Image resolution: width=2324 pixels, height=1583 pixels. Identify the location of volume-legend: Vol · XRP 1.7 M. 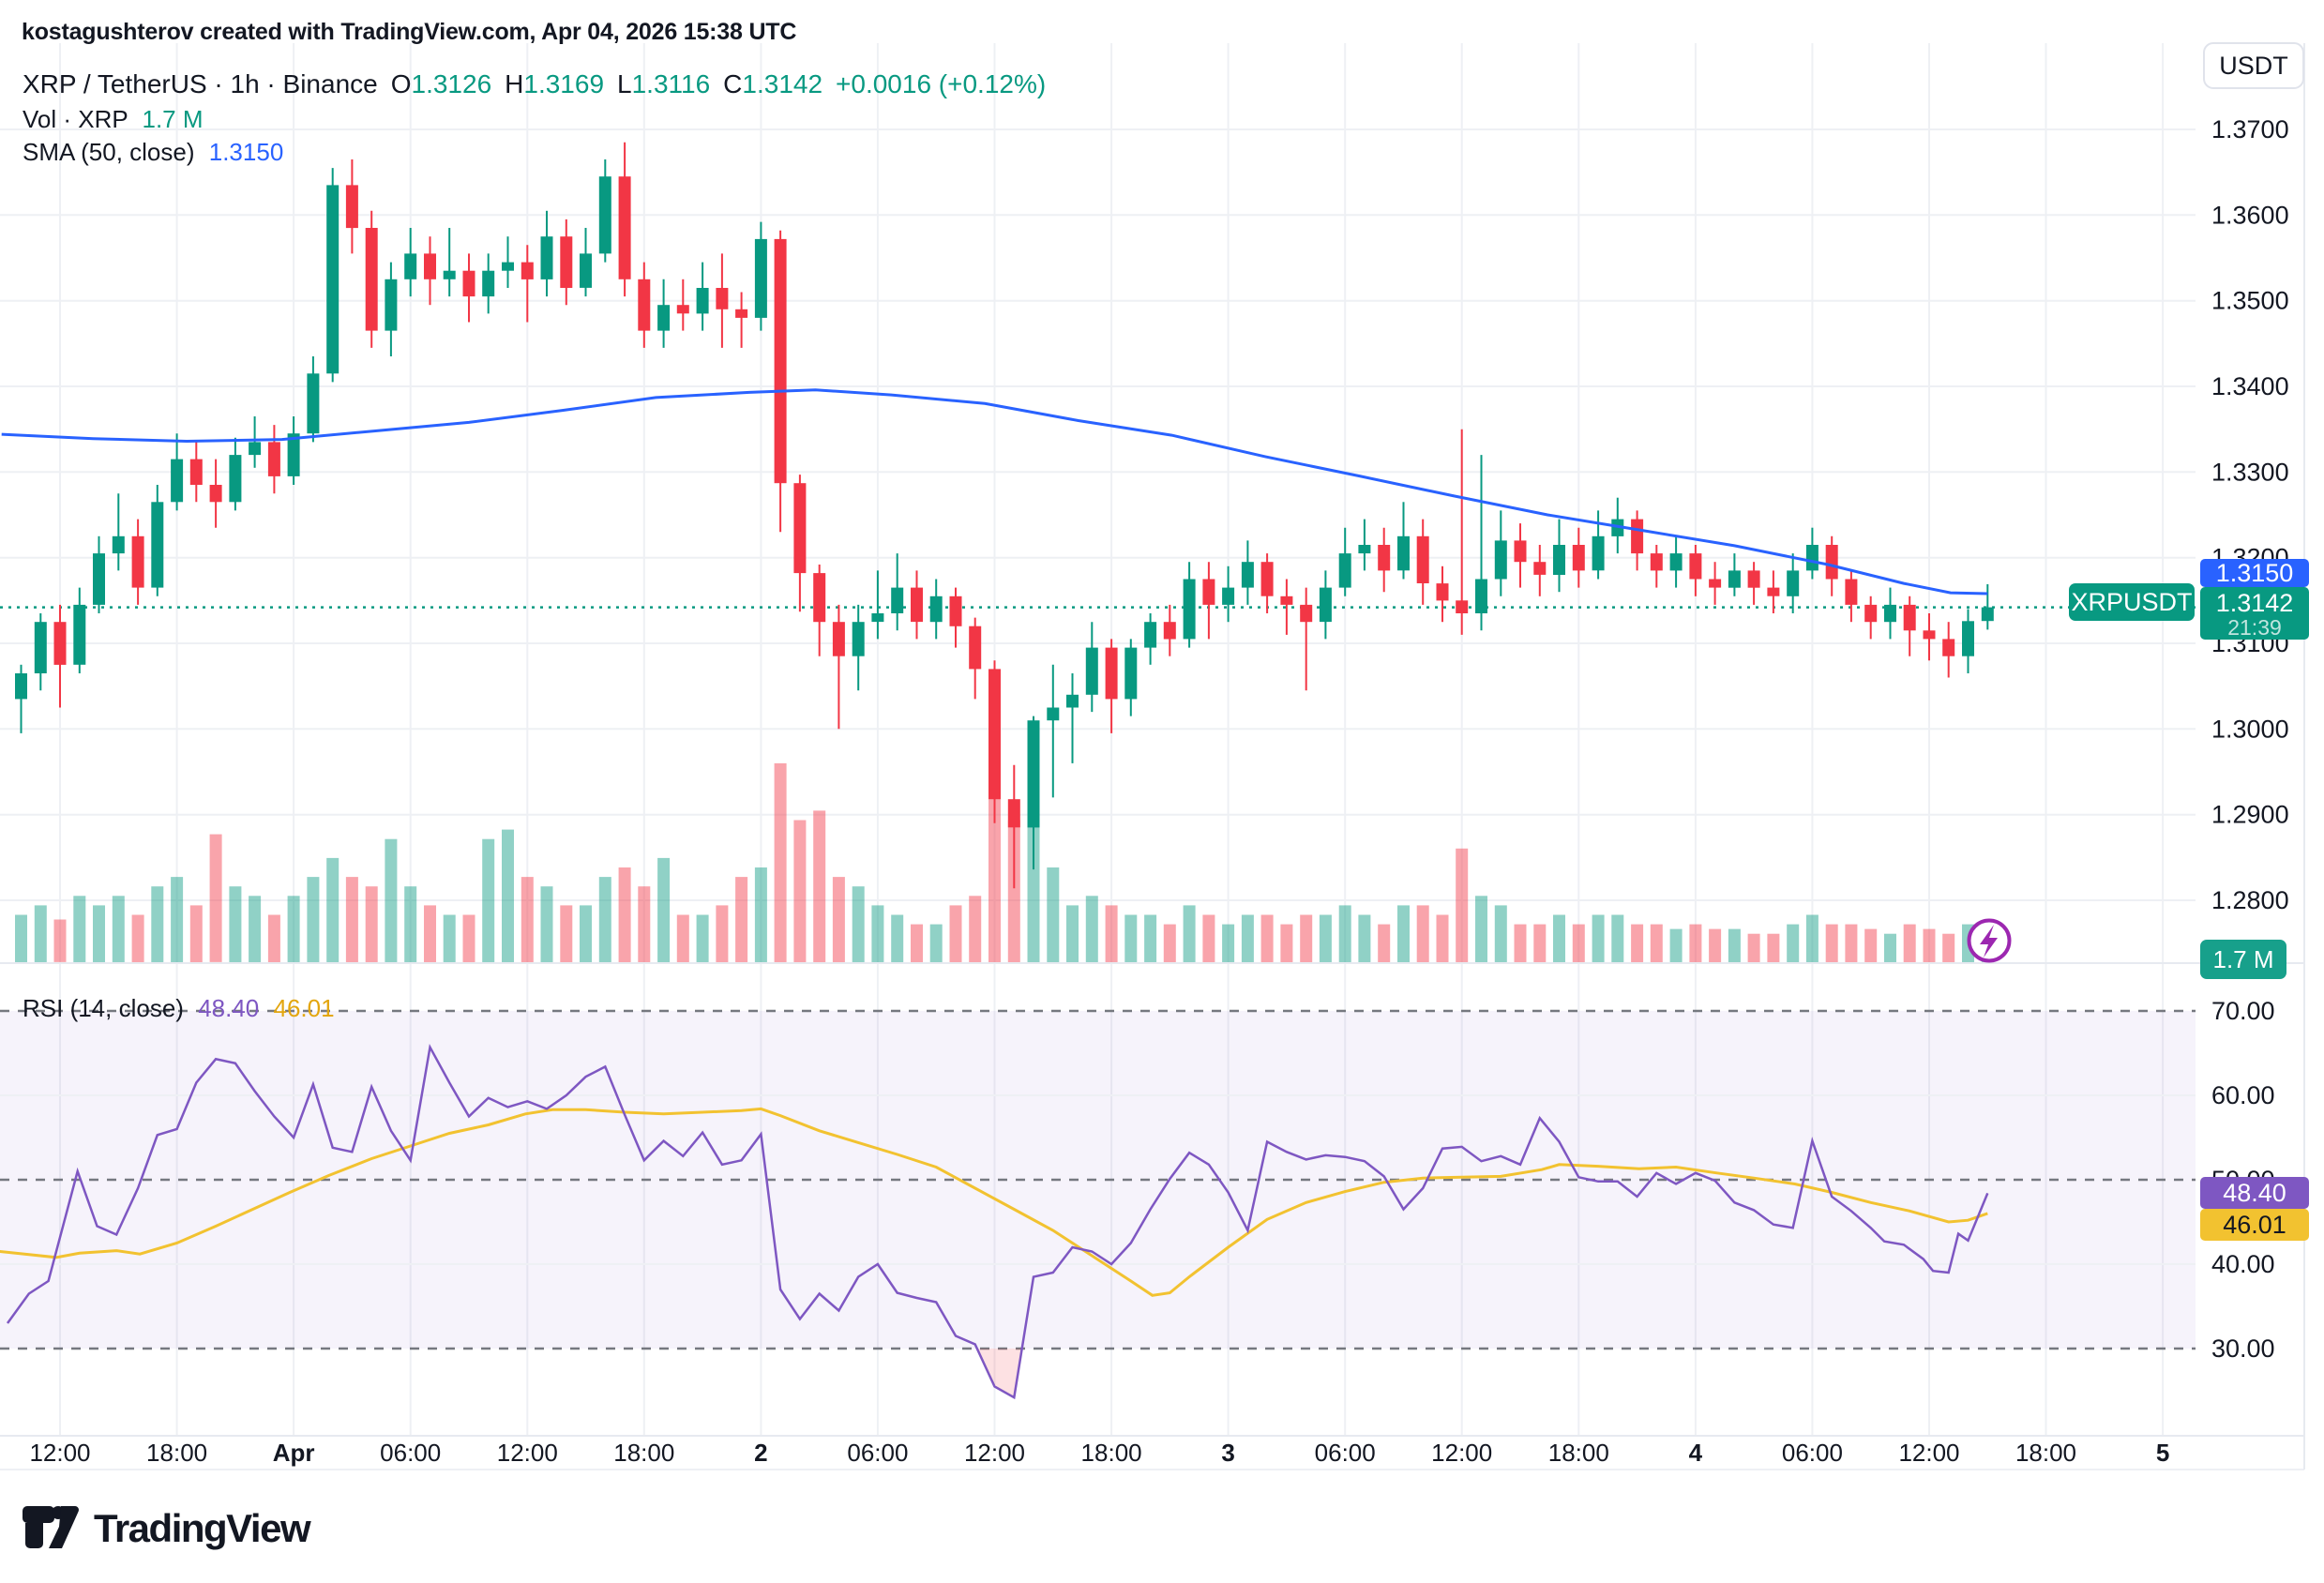
(113, 120).